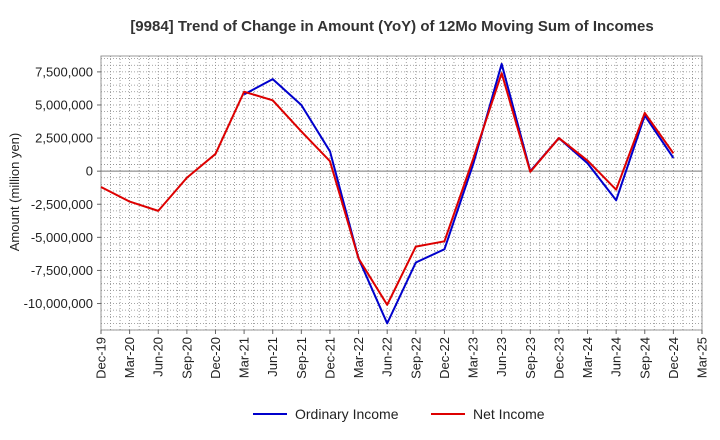 The image size is (720, 440). What do you see at coordinates (347, 414) in the screenshot?
I see `legend-label-ordinary-income: Ordinary Income` at bounding box center [347, 414].